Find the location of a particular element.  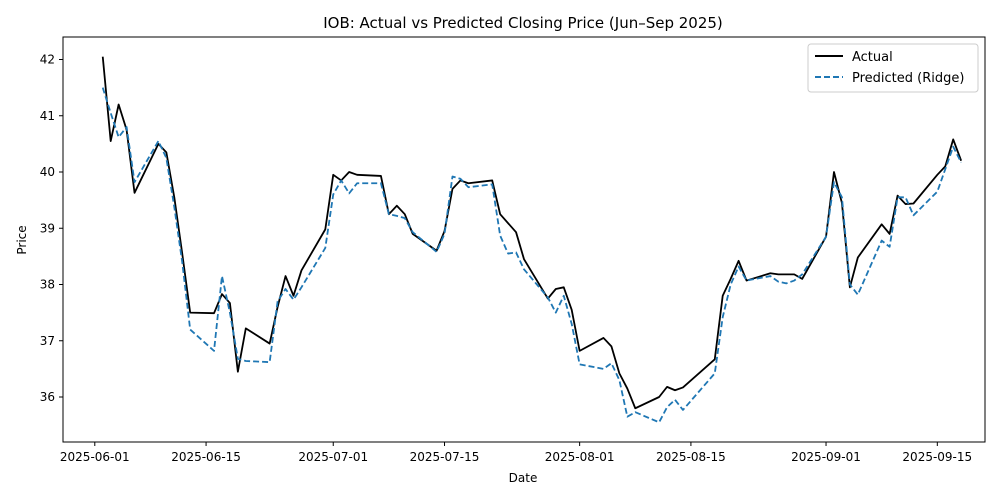

x-axis-label: Date is located at coordinates (523, 478).